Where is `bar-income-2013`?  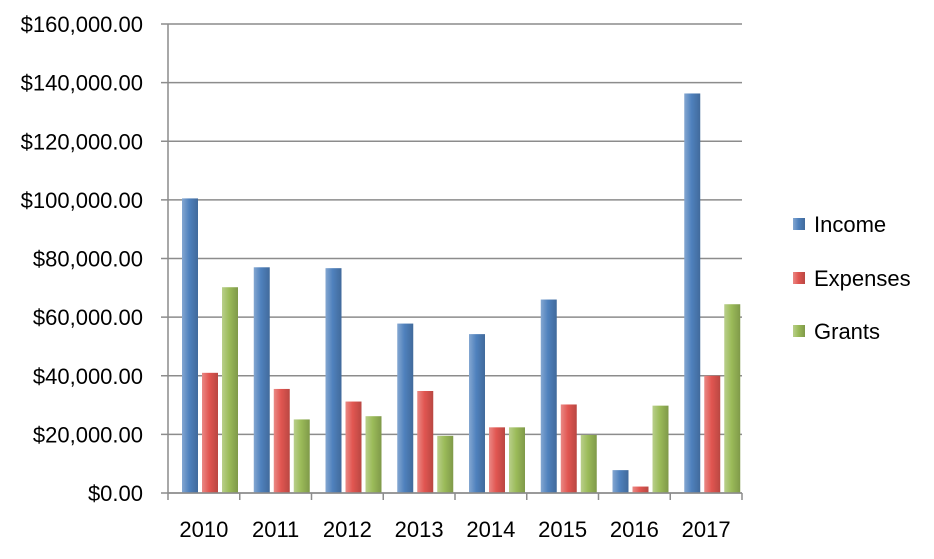 bar-income-2013 is located at coordinates (405, 408).